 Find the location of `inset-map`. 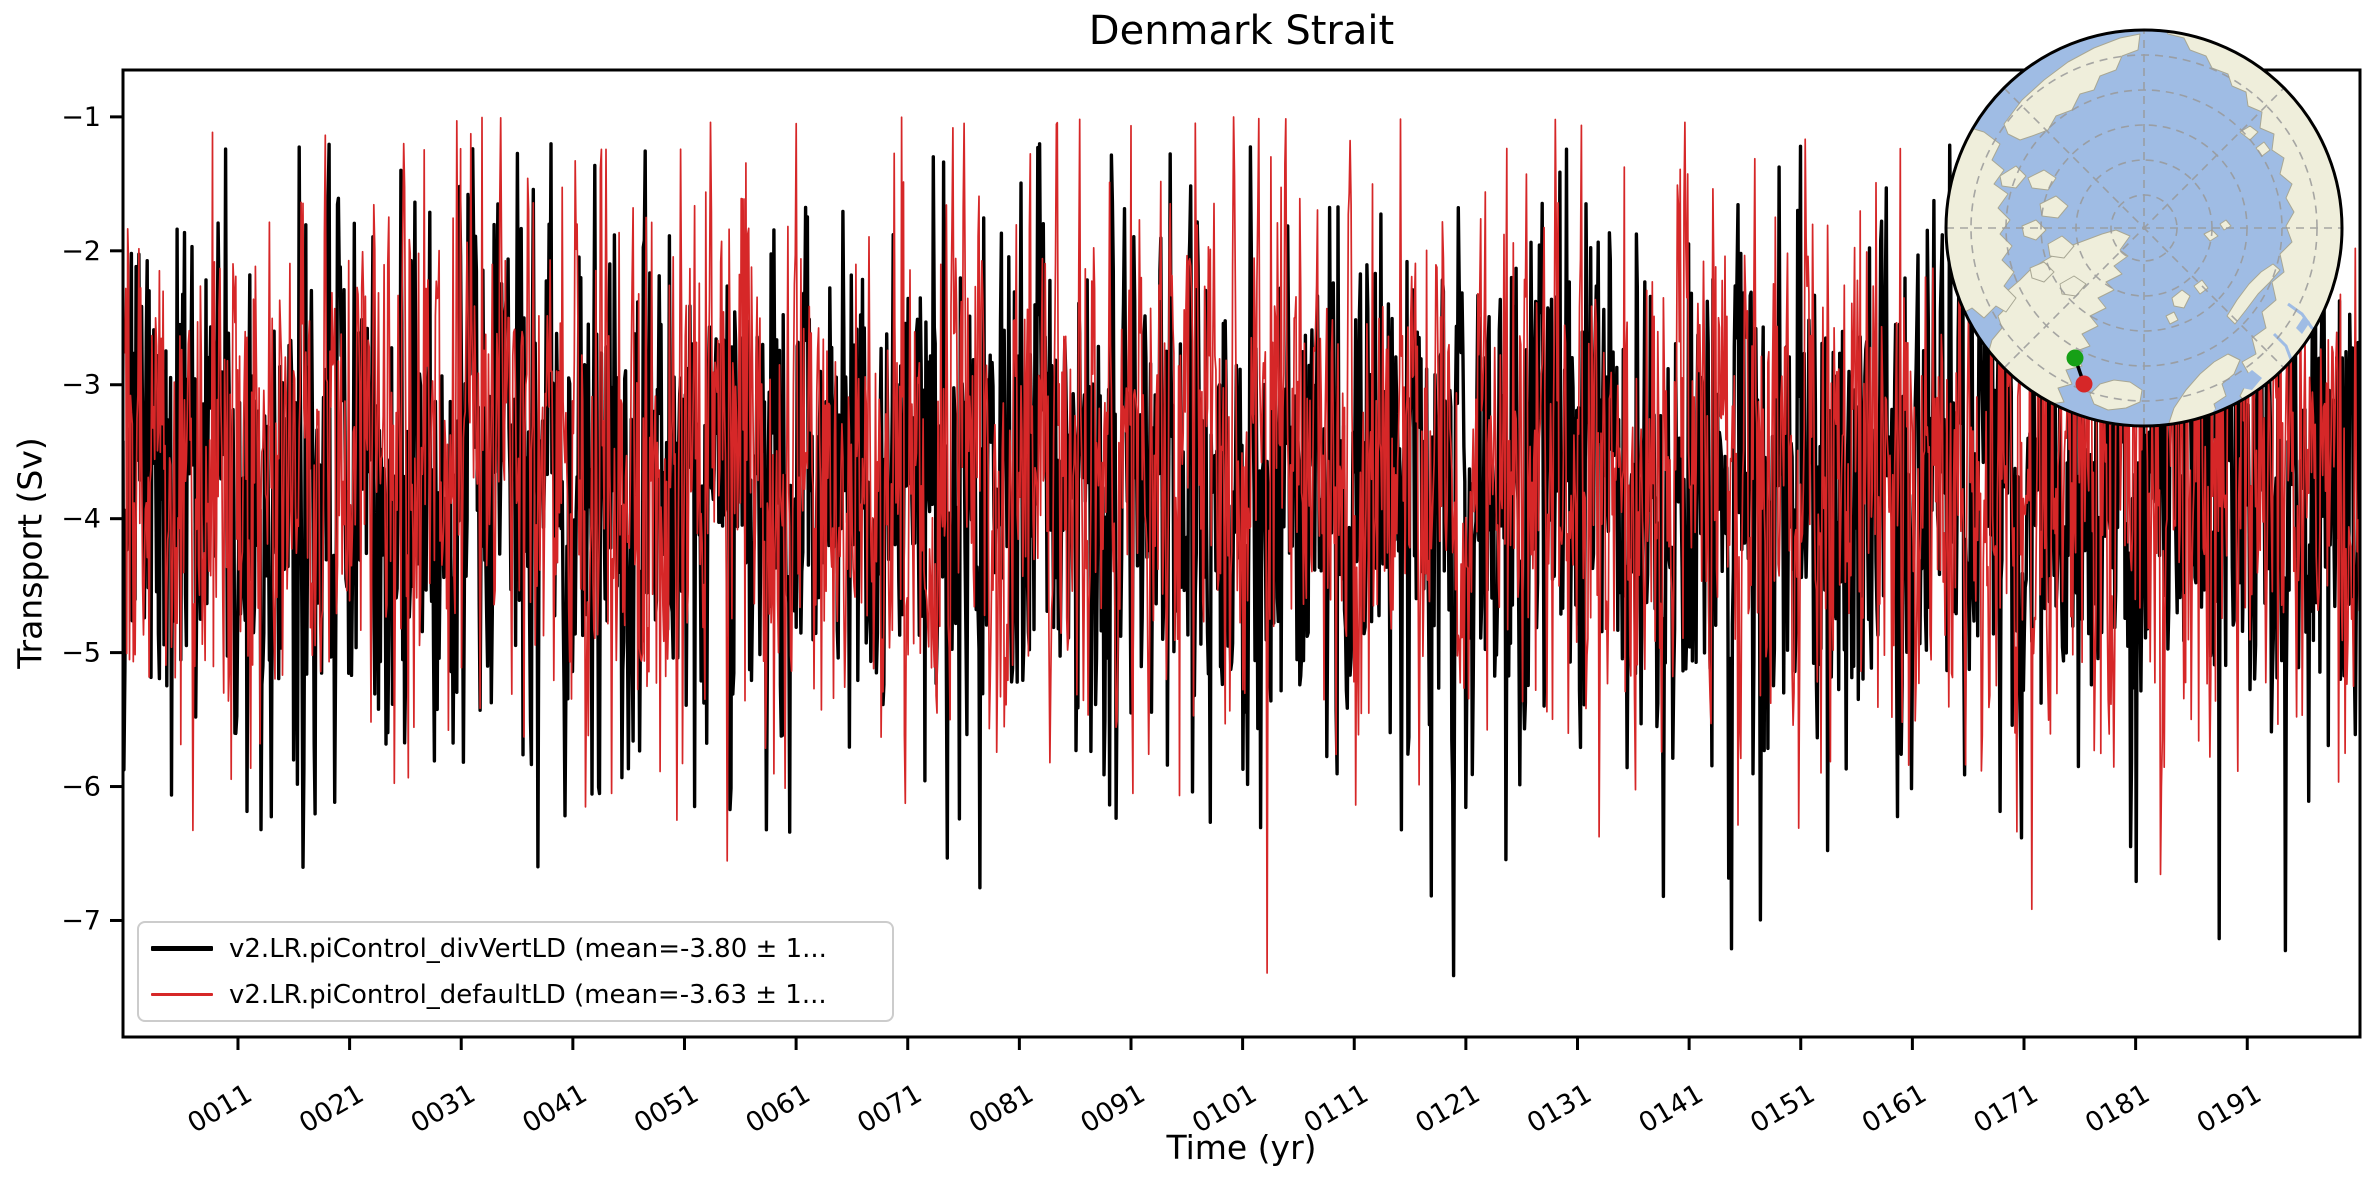

inset-map is located at coordinates (2144, 228).